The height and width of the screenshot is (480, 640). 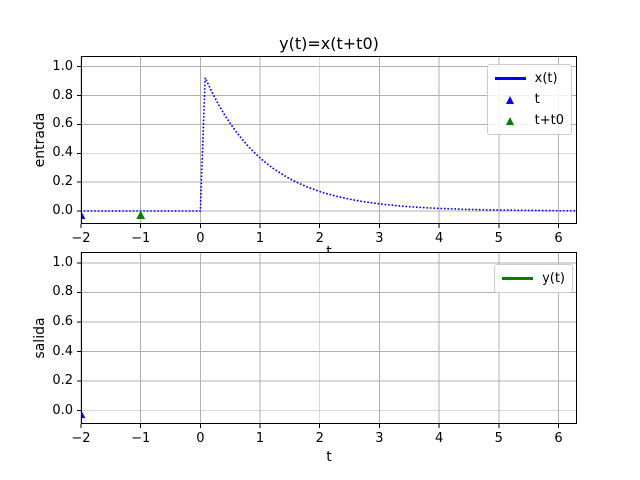 I want to click on page-title: y(t)=x(t+t0), so click(x=329, y=43).